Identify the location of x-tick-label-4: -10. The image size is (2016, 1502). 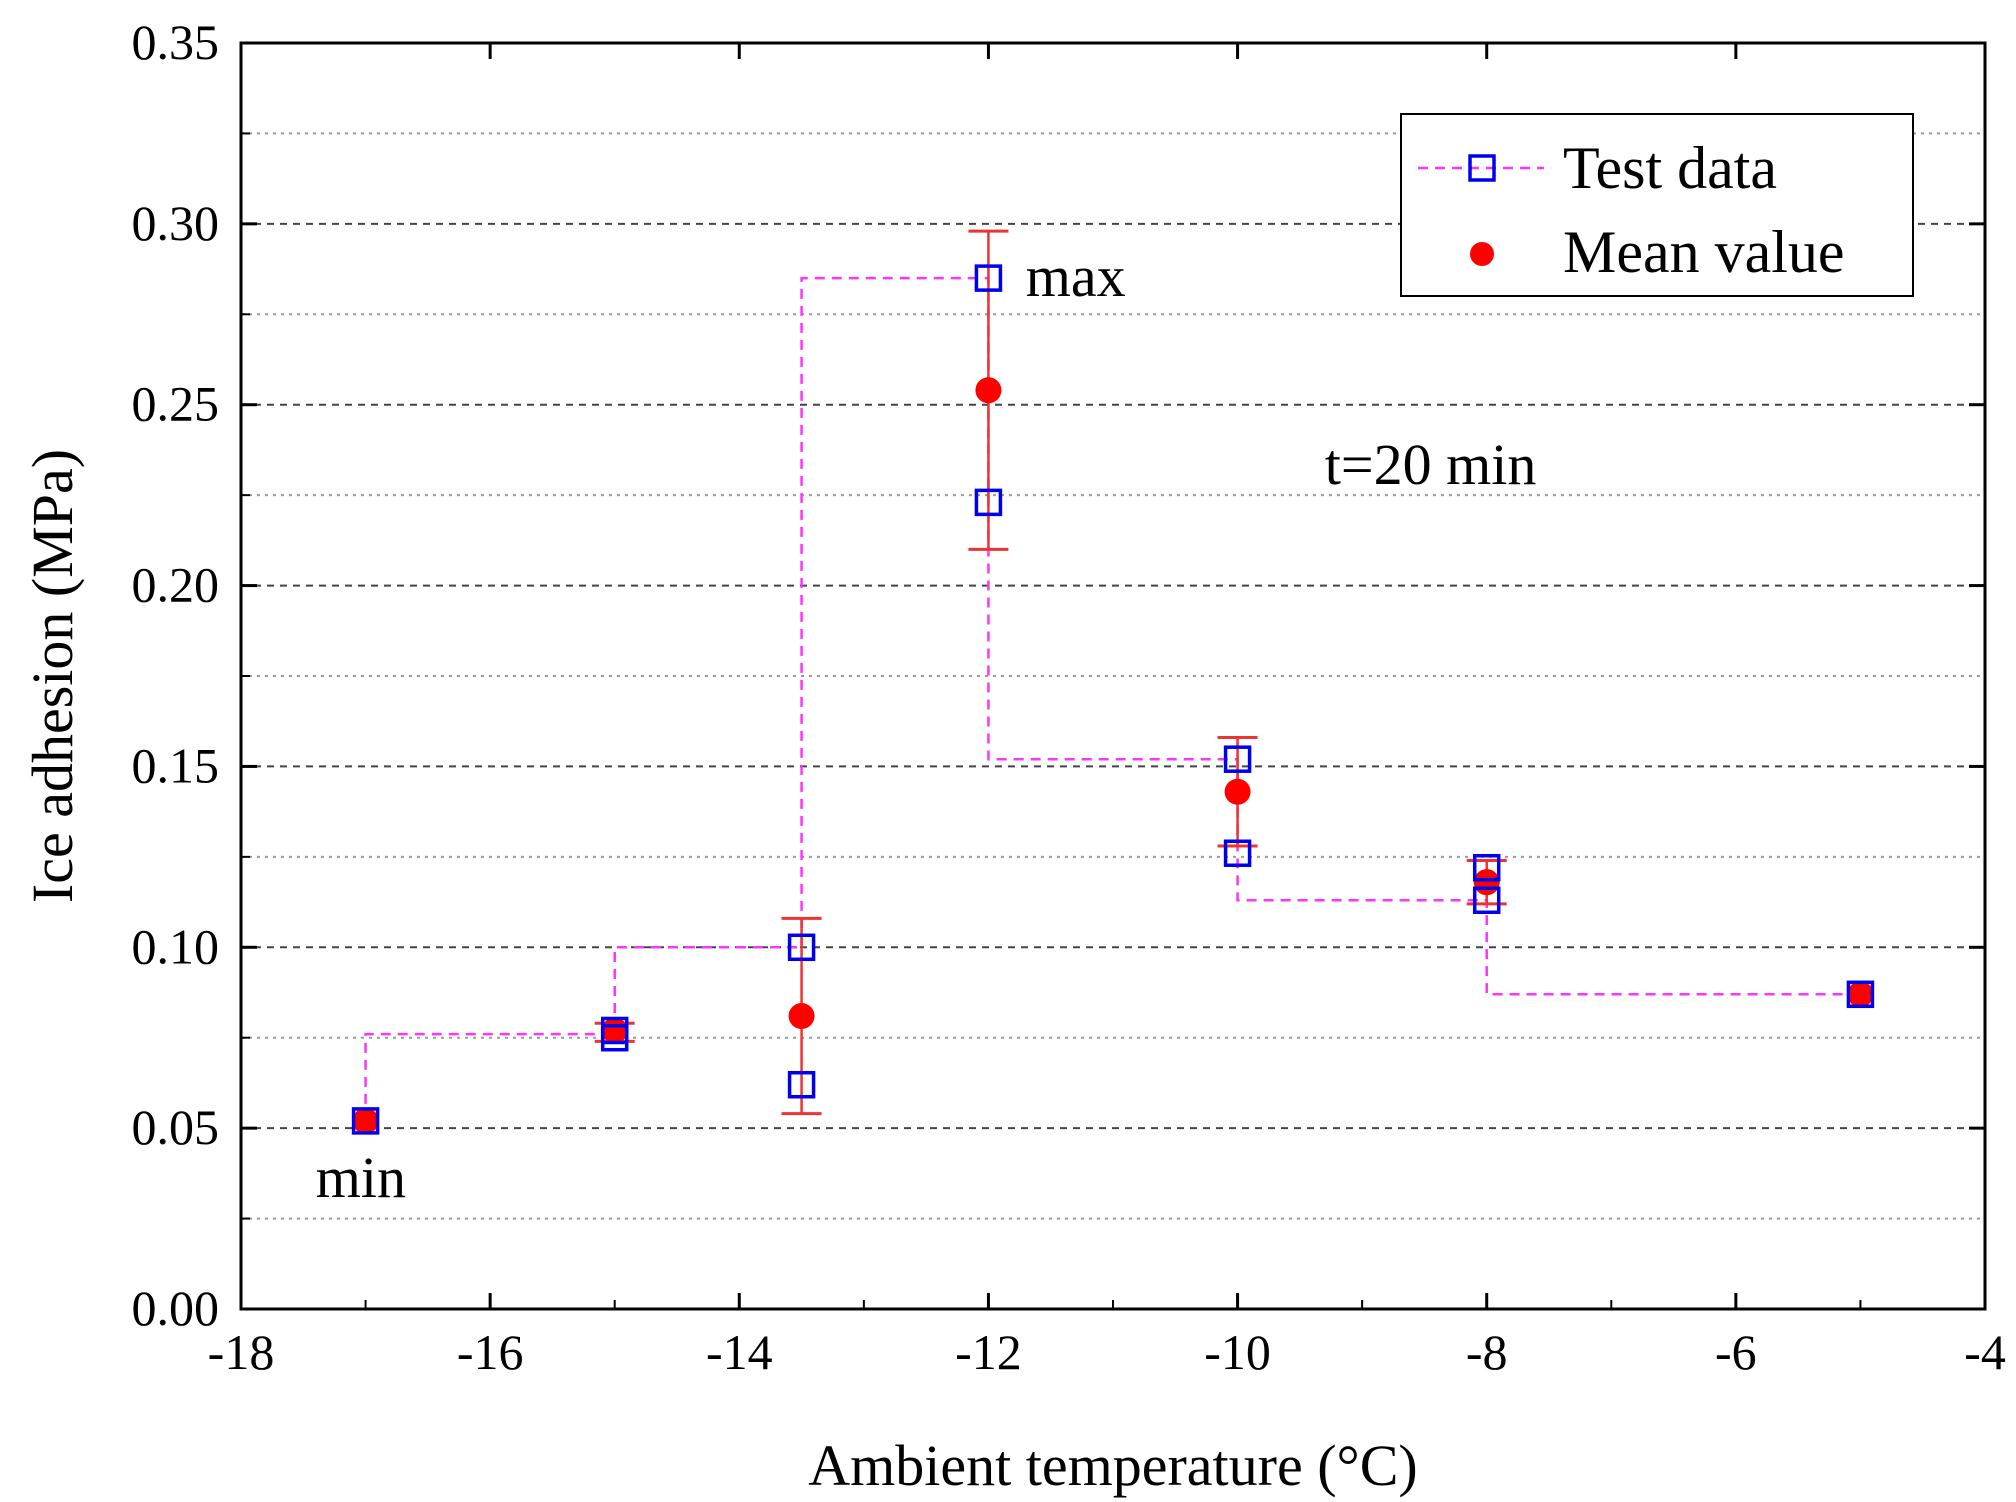
(1237, 1352).